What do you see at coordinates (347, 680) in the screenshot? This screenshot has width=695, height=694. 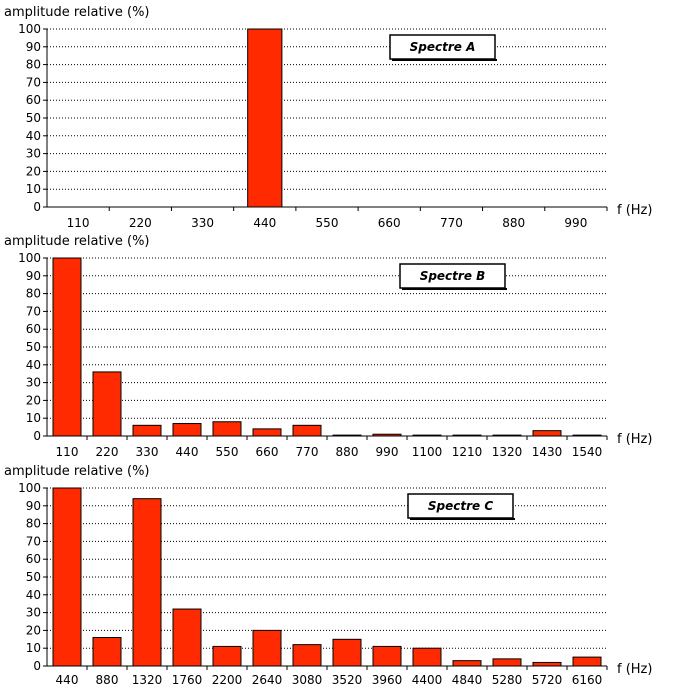 I see `x-tick-label: 3520` at bounding box center [347, 680].